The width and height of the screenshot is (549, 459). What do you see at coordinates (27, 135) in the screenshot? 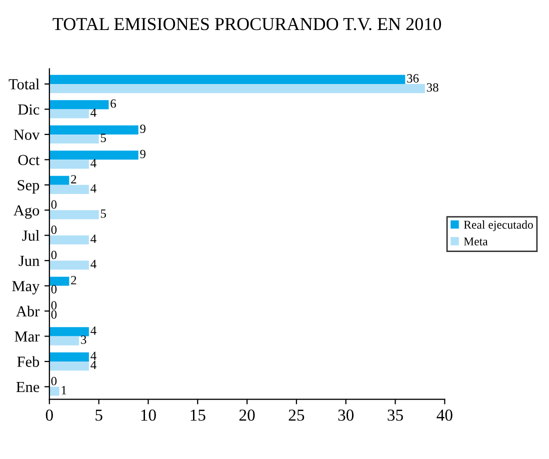
I see `y-tick-label: Nov` at bounding box center [27, 135].